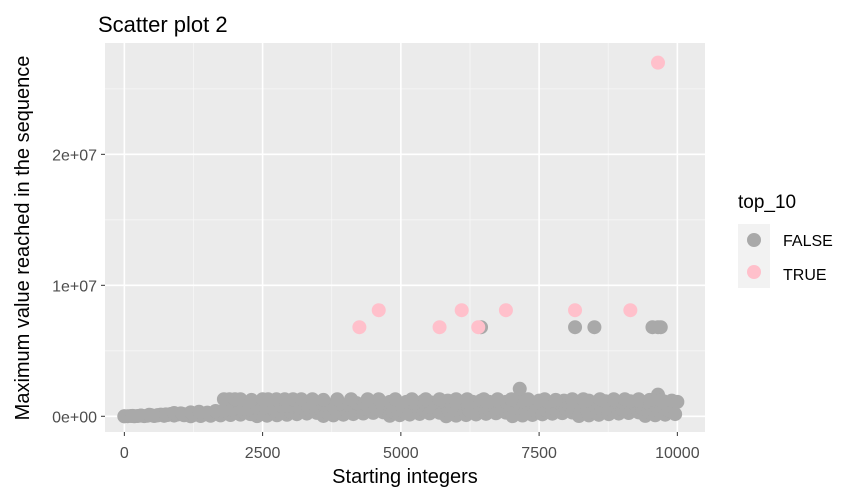 The image size is (862, 498). I want to click on x-tick-label: 10000, so click(677, 453).